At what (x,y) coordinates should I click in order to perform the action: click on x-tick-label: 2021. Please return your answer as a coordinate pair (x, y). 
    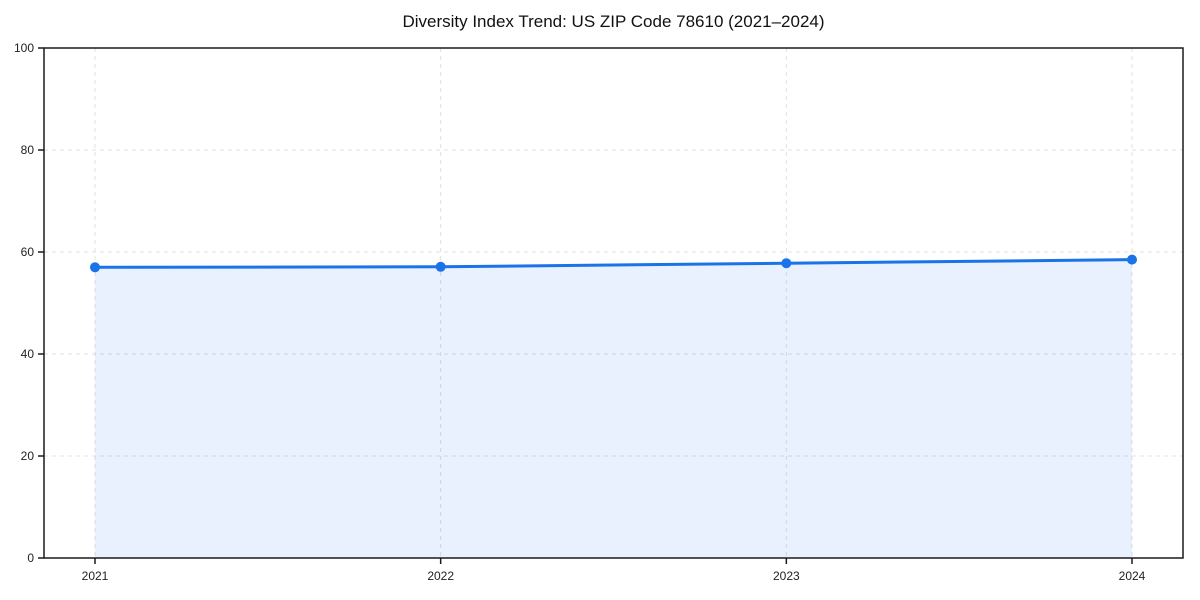
    Looking at the image, I should click on (95, 576).